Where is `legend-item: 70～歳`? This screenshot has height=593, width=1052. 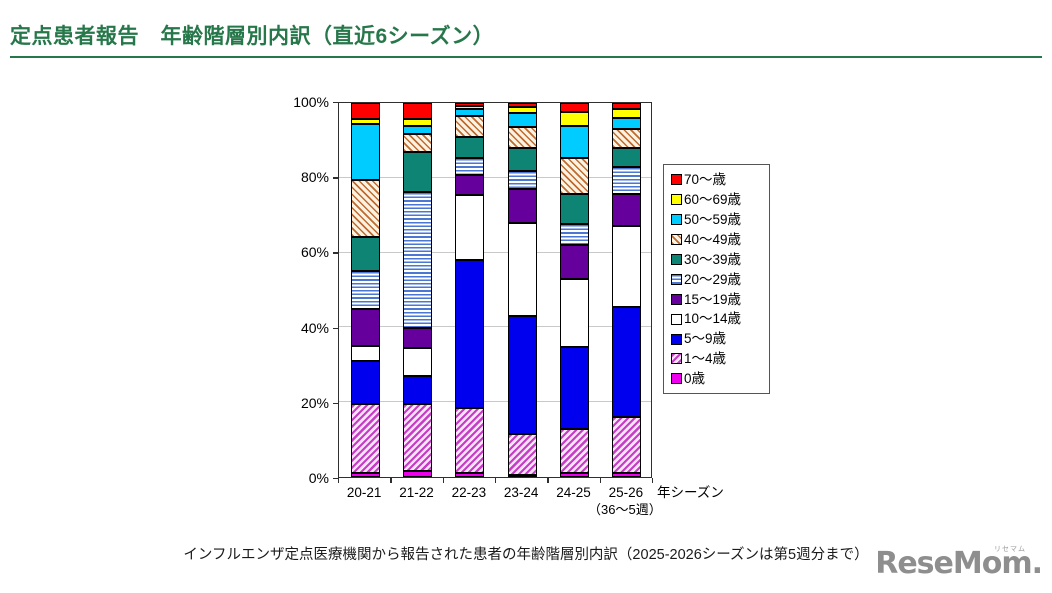 legend-item: 70～歳 is located at coordinates (718, 180).